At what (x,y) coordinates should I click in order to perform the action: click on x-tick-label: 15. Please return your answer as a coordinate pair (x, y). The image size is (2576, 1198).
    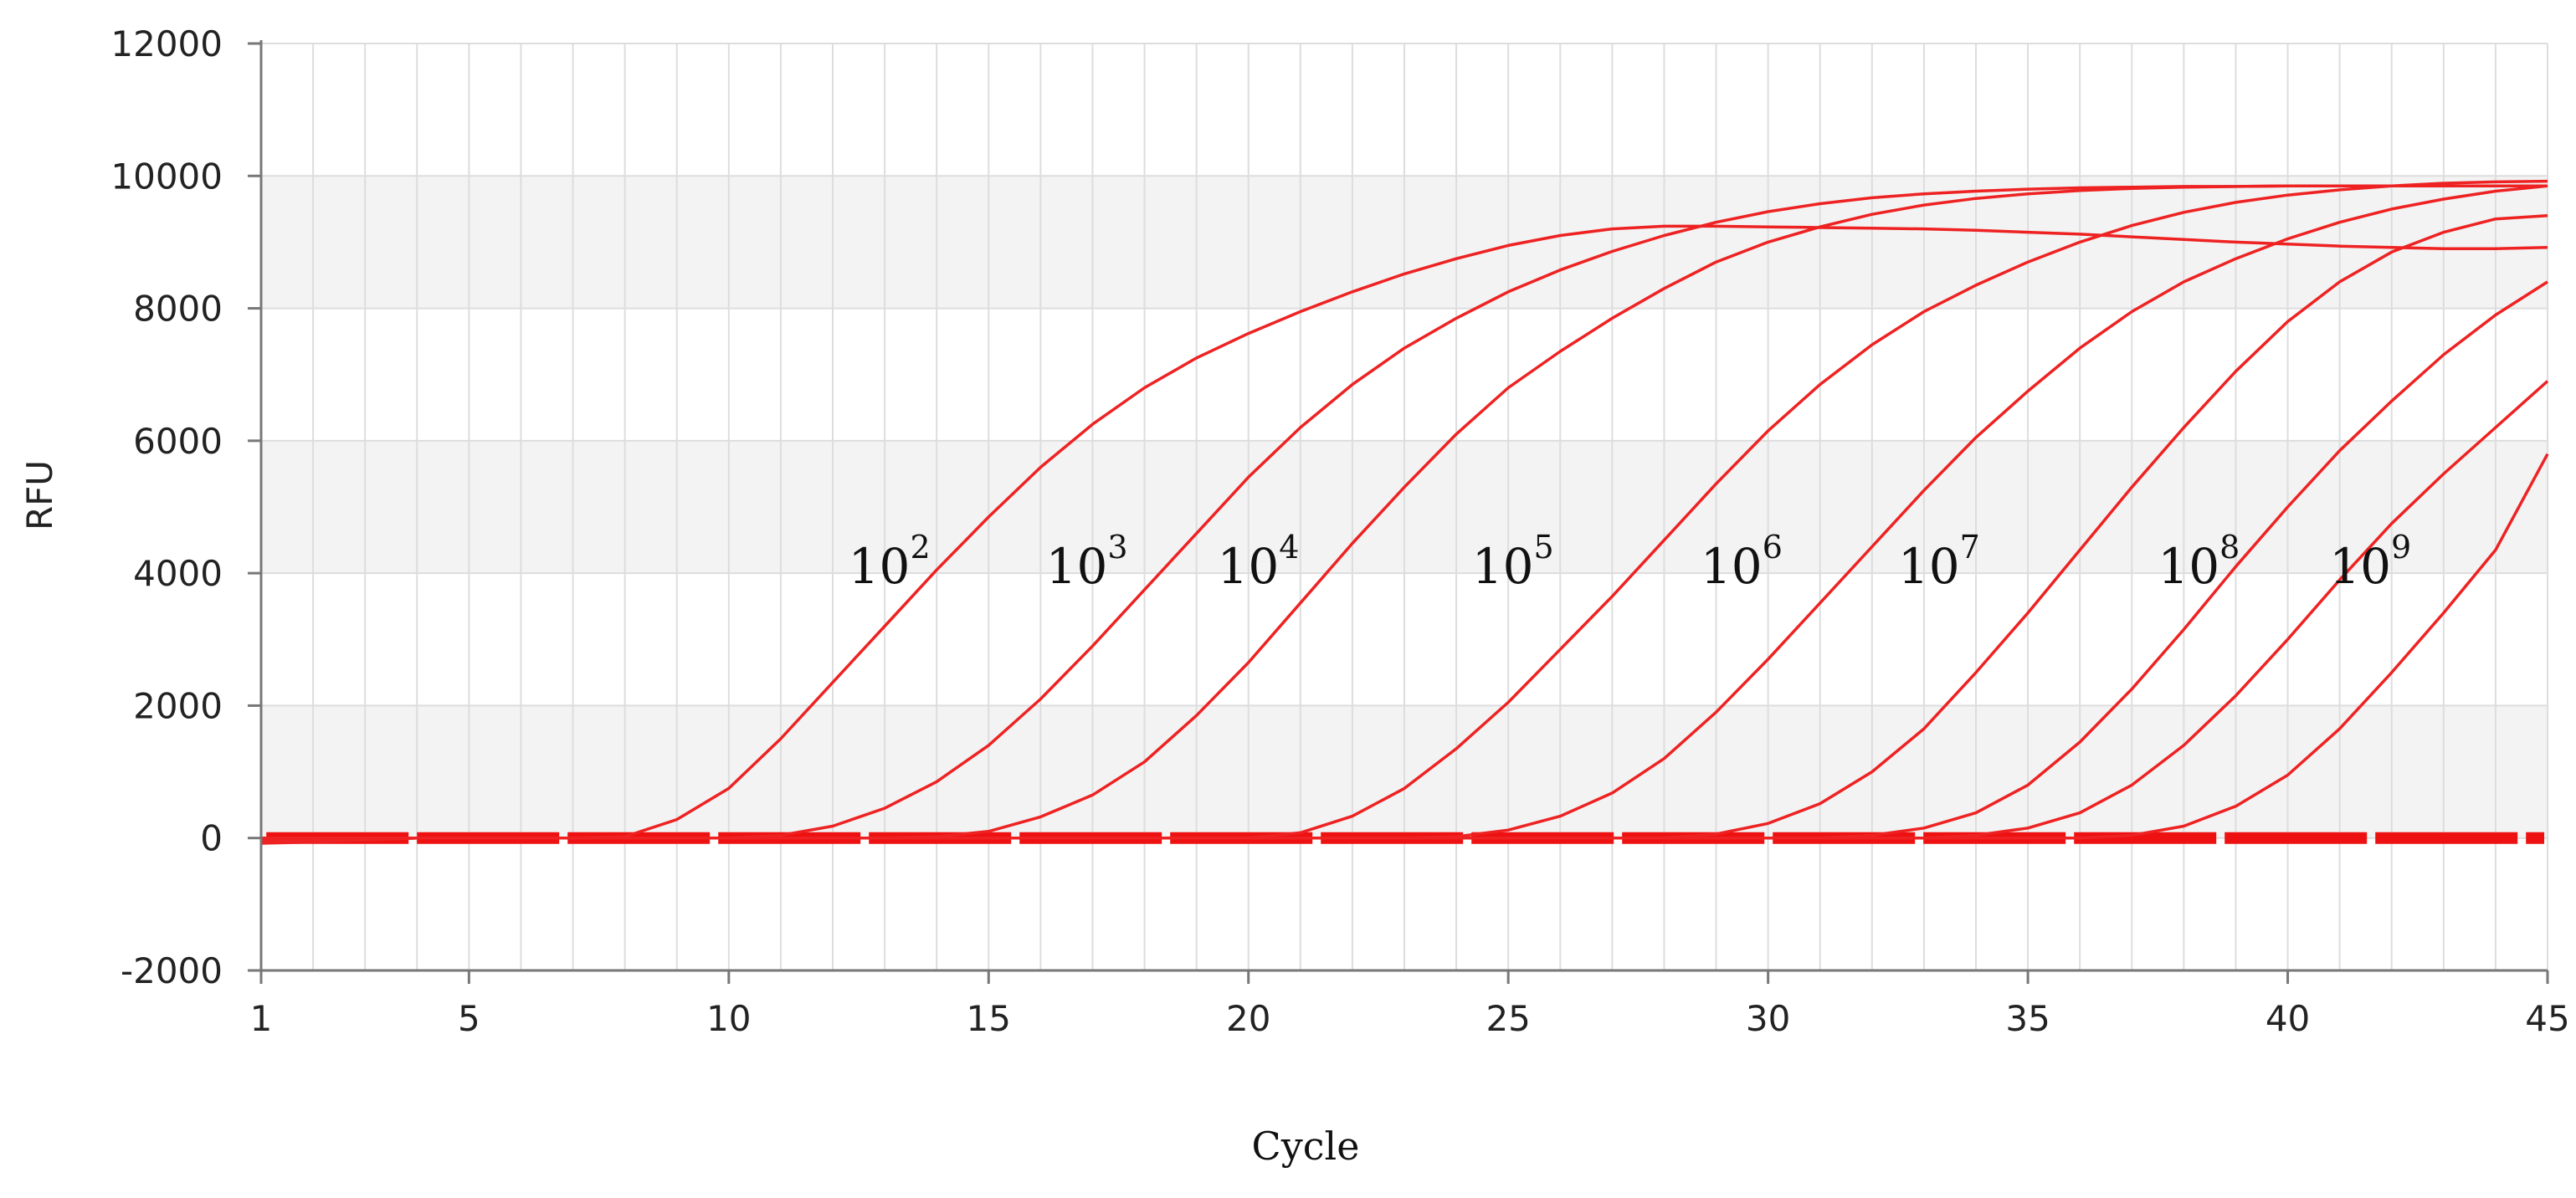
    Looking at the image, I should click on (989, 1019).